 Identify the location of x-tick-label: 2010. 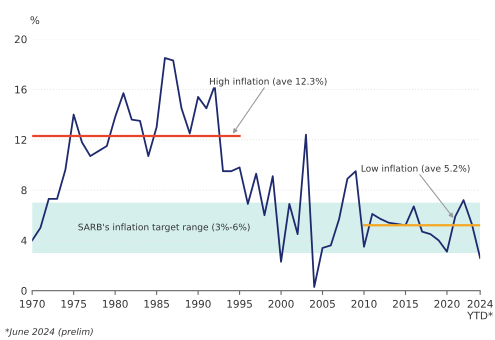
(364, 304).